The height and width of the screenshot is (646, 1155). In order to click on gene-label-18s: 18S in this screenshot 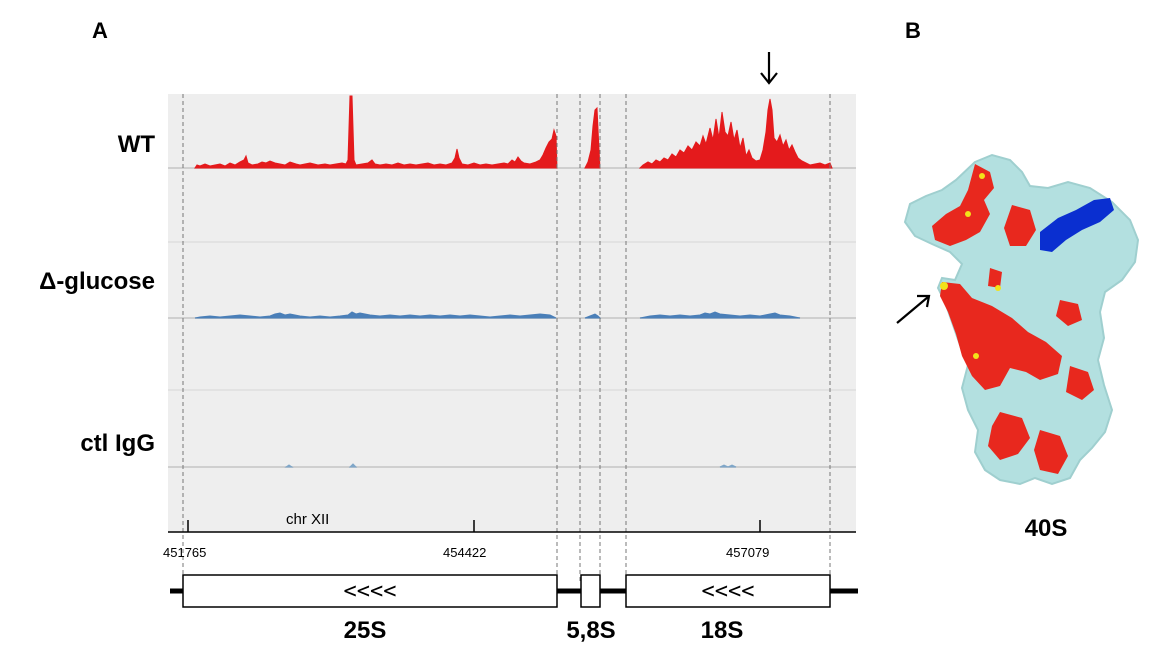, I will do `click(722, 630)`.